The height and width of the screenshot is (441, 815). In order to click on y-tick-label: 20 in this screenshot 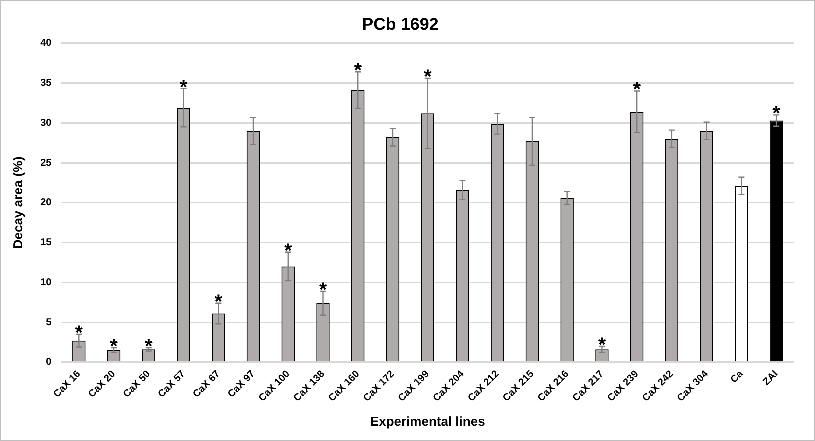, I will do `click(46, 203)`.